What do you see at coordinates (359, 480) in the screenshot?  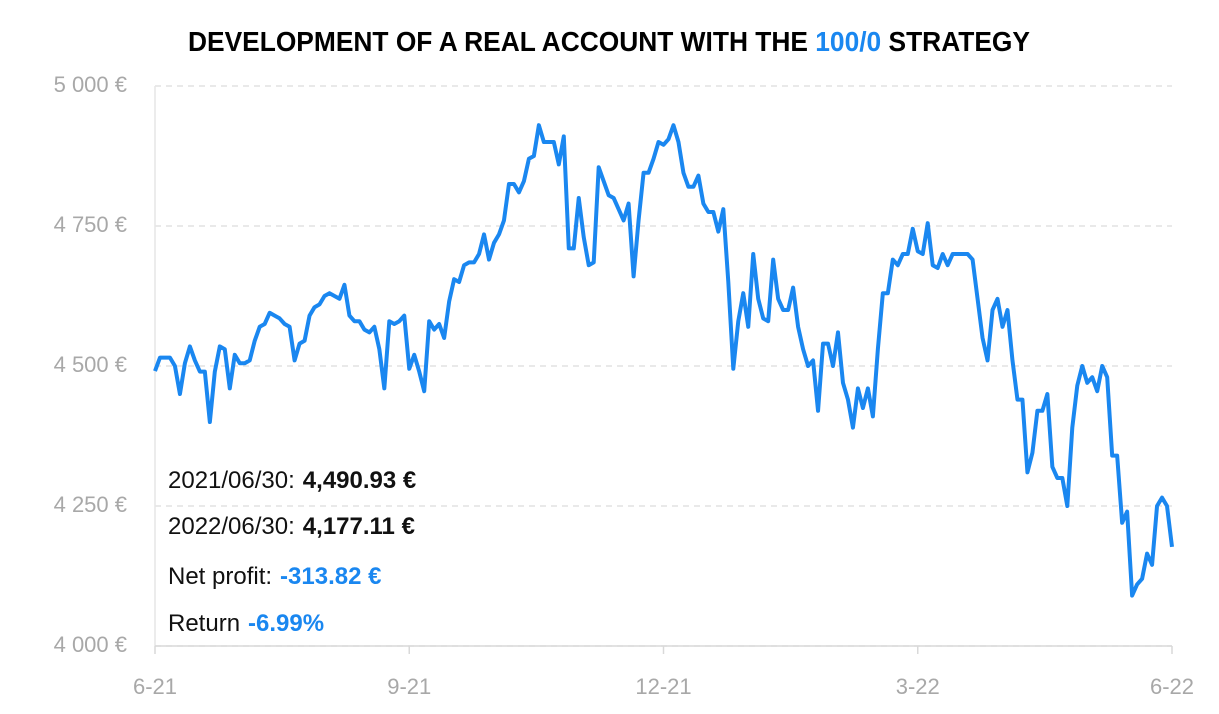 I see `annotation-value: 4,490.93 €` at bounding box center [359, 480].